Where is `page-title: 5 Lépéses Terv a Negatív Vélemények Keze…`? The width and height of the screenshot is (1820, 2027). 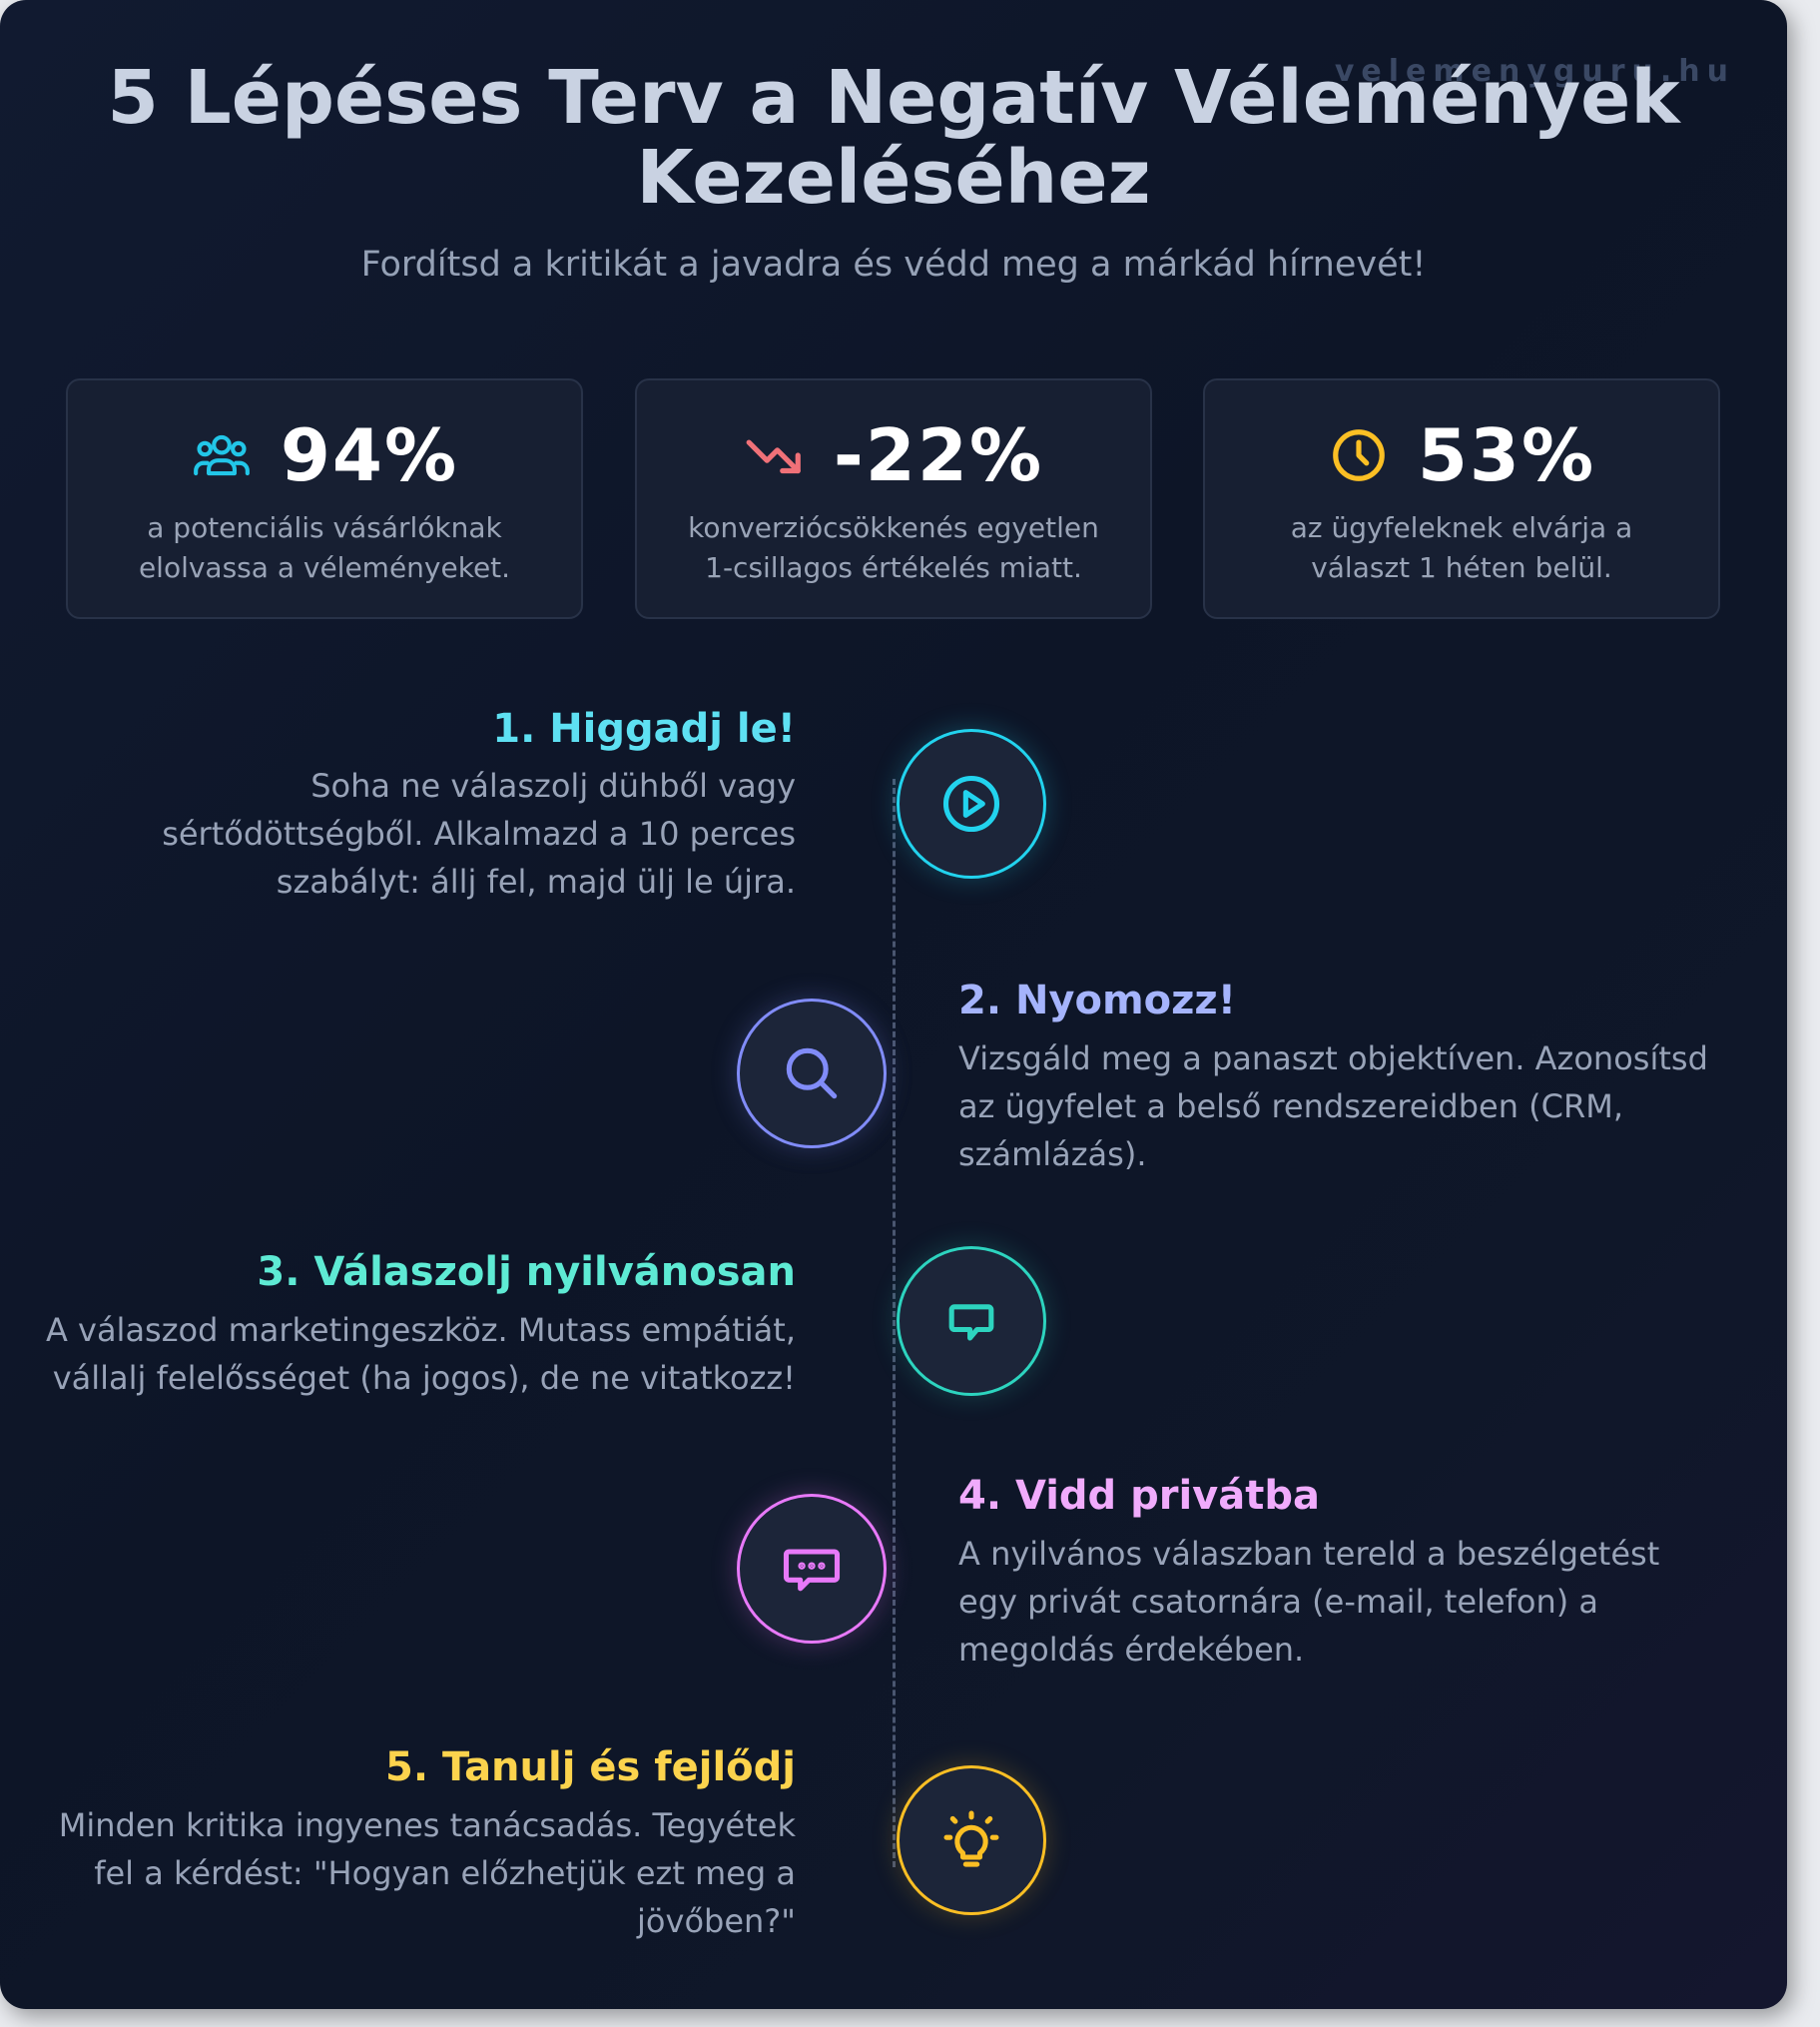
page-title: 5 Lépéses Terv a Negatív Vélemények Keze… is located at coordinates (893, 138).